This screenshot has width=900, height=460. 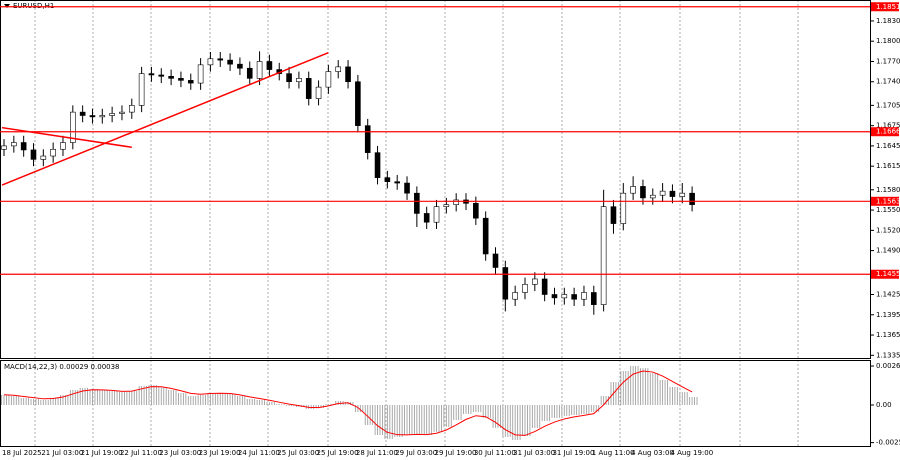 I want to click on signal-line, so click(x=348, y=403).